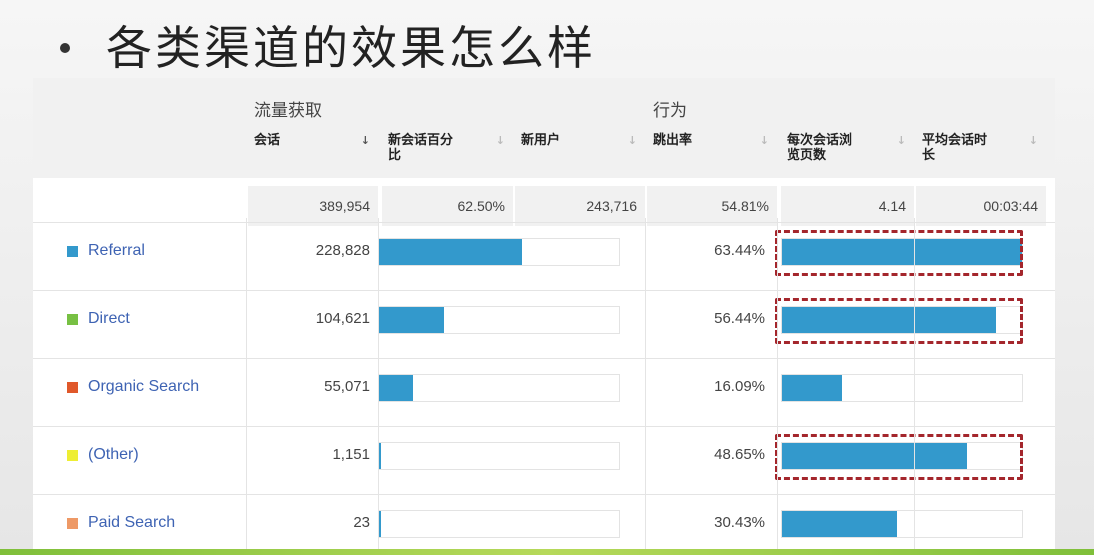 The width and height of the screenshot is (1094, 555). Describe the element at coordinates (313, 206) in the screenshot. I see `total-sessions: 389,954` at that location.